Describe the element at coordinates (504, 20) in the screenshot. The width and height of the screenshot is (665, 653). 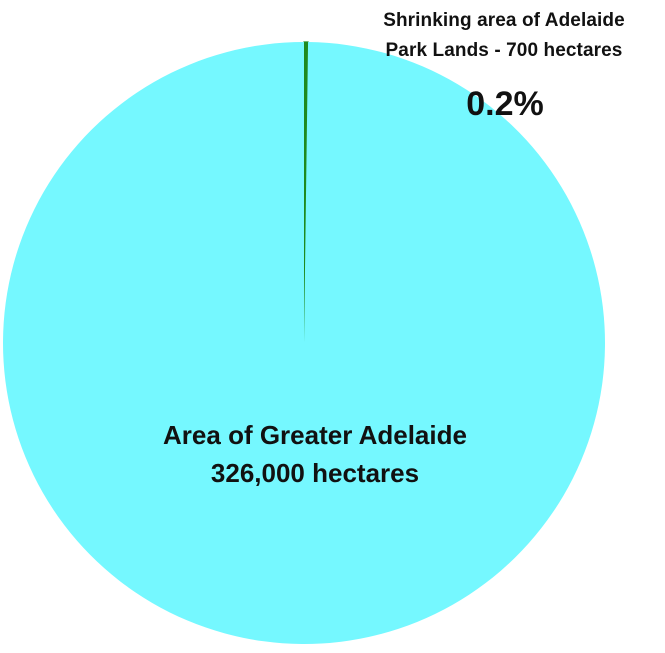
I see `park-lands-label-line1: Shrinking area of Adelaide` at that location.